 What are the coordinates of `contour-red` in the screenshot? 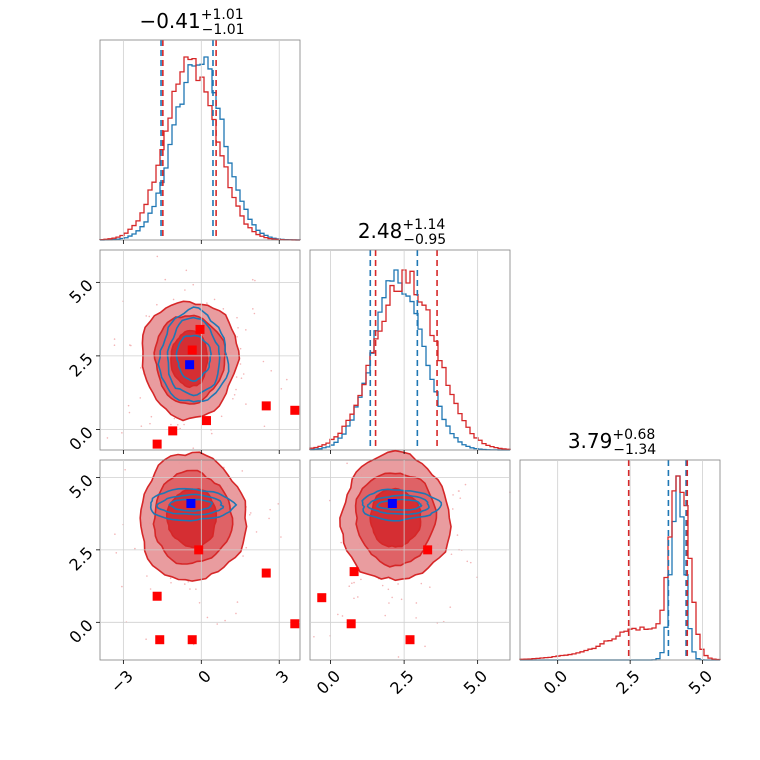 It's located at (395, 517).